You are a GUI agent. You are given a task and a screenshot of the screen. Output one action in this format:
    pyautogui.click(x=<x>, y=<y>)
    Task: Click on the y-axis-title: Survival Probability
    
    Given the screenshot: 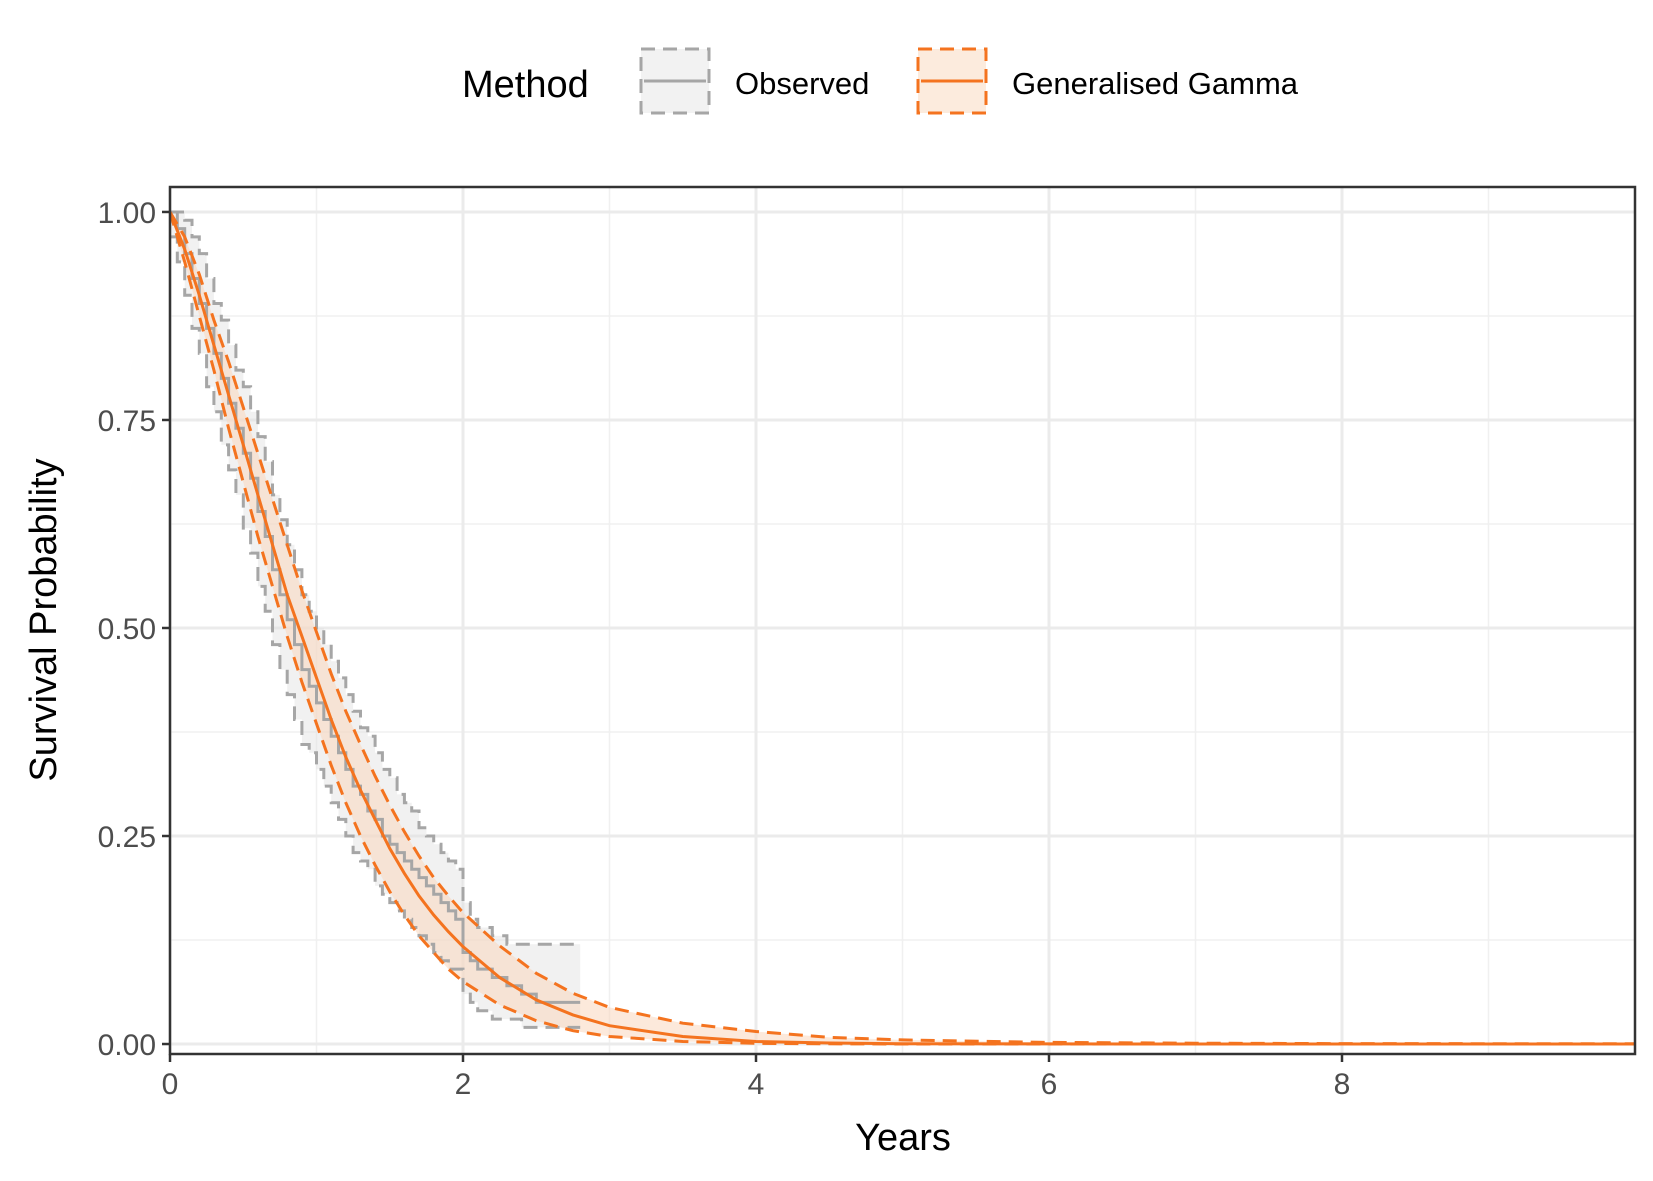 What is the action you would take?
    pyautogui.click(x=44, y=619)
    